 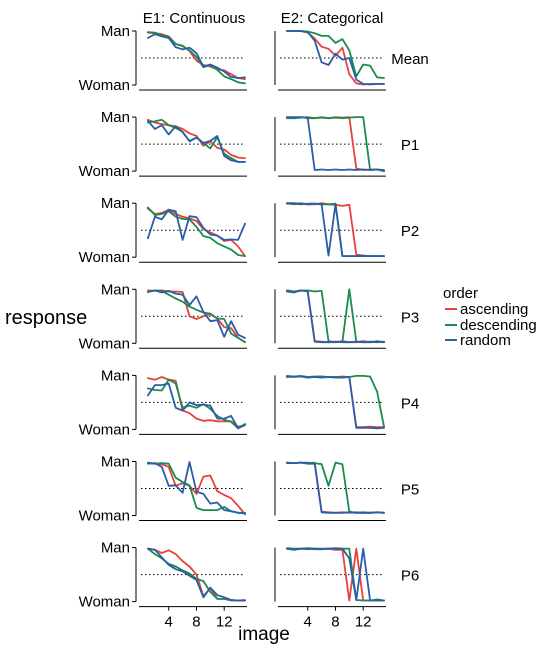 I want to click on legend-title: order, so click(x=460, y=293).